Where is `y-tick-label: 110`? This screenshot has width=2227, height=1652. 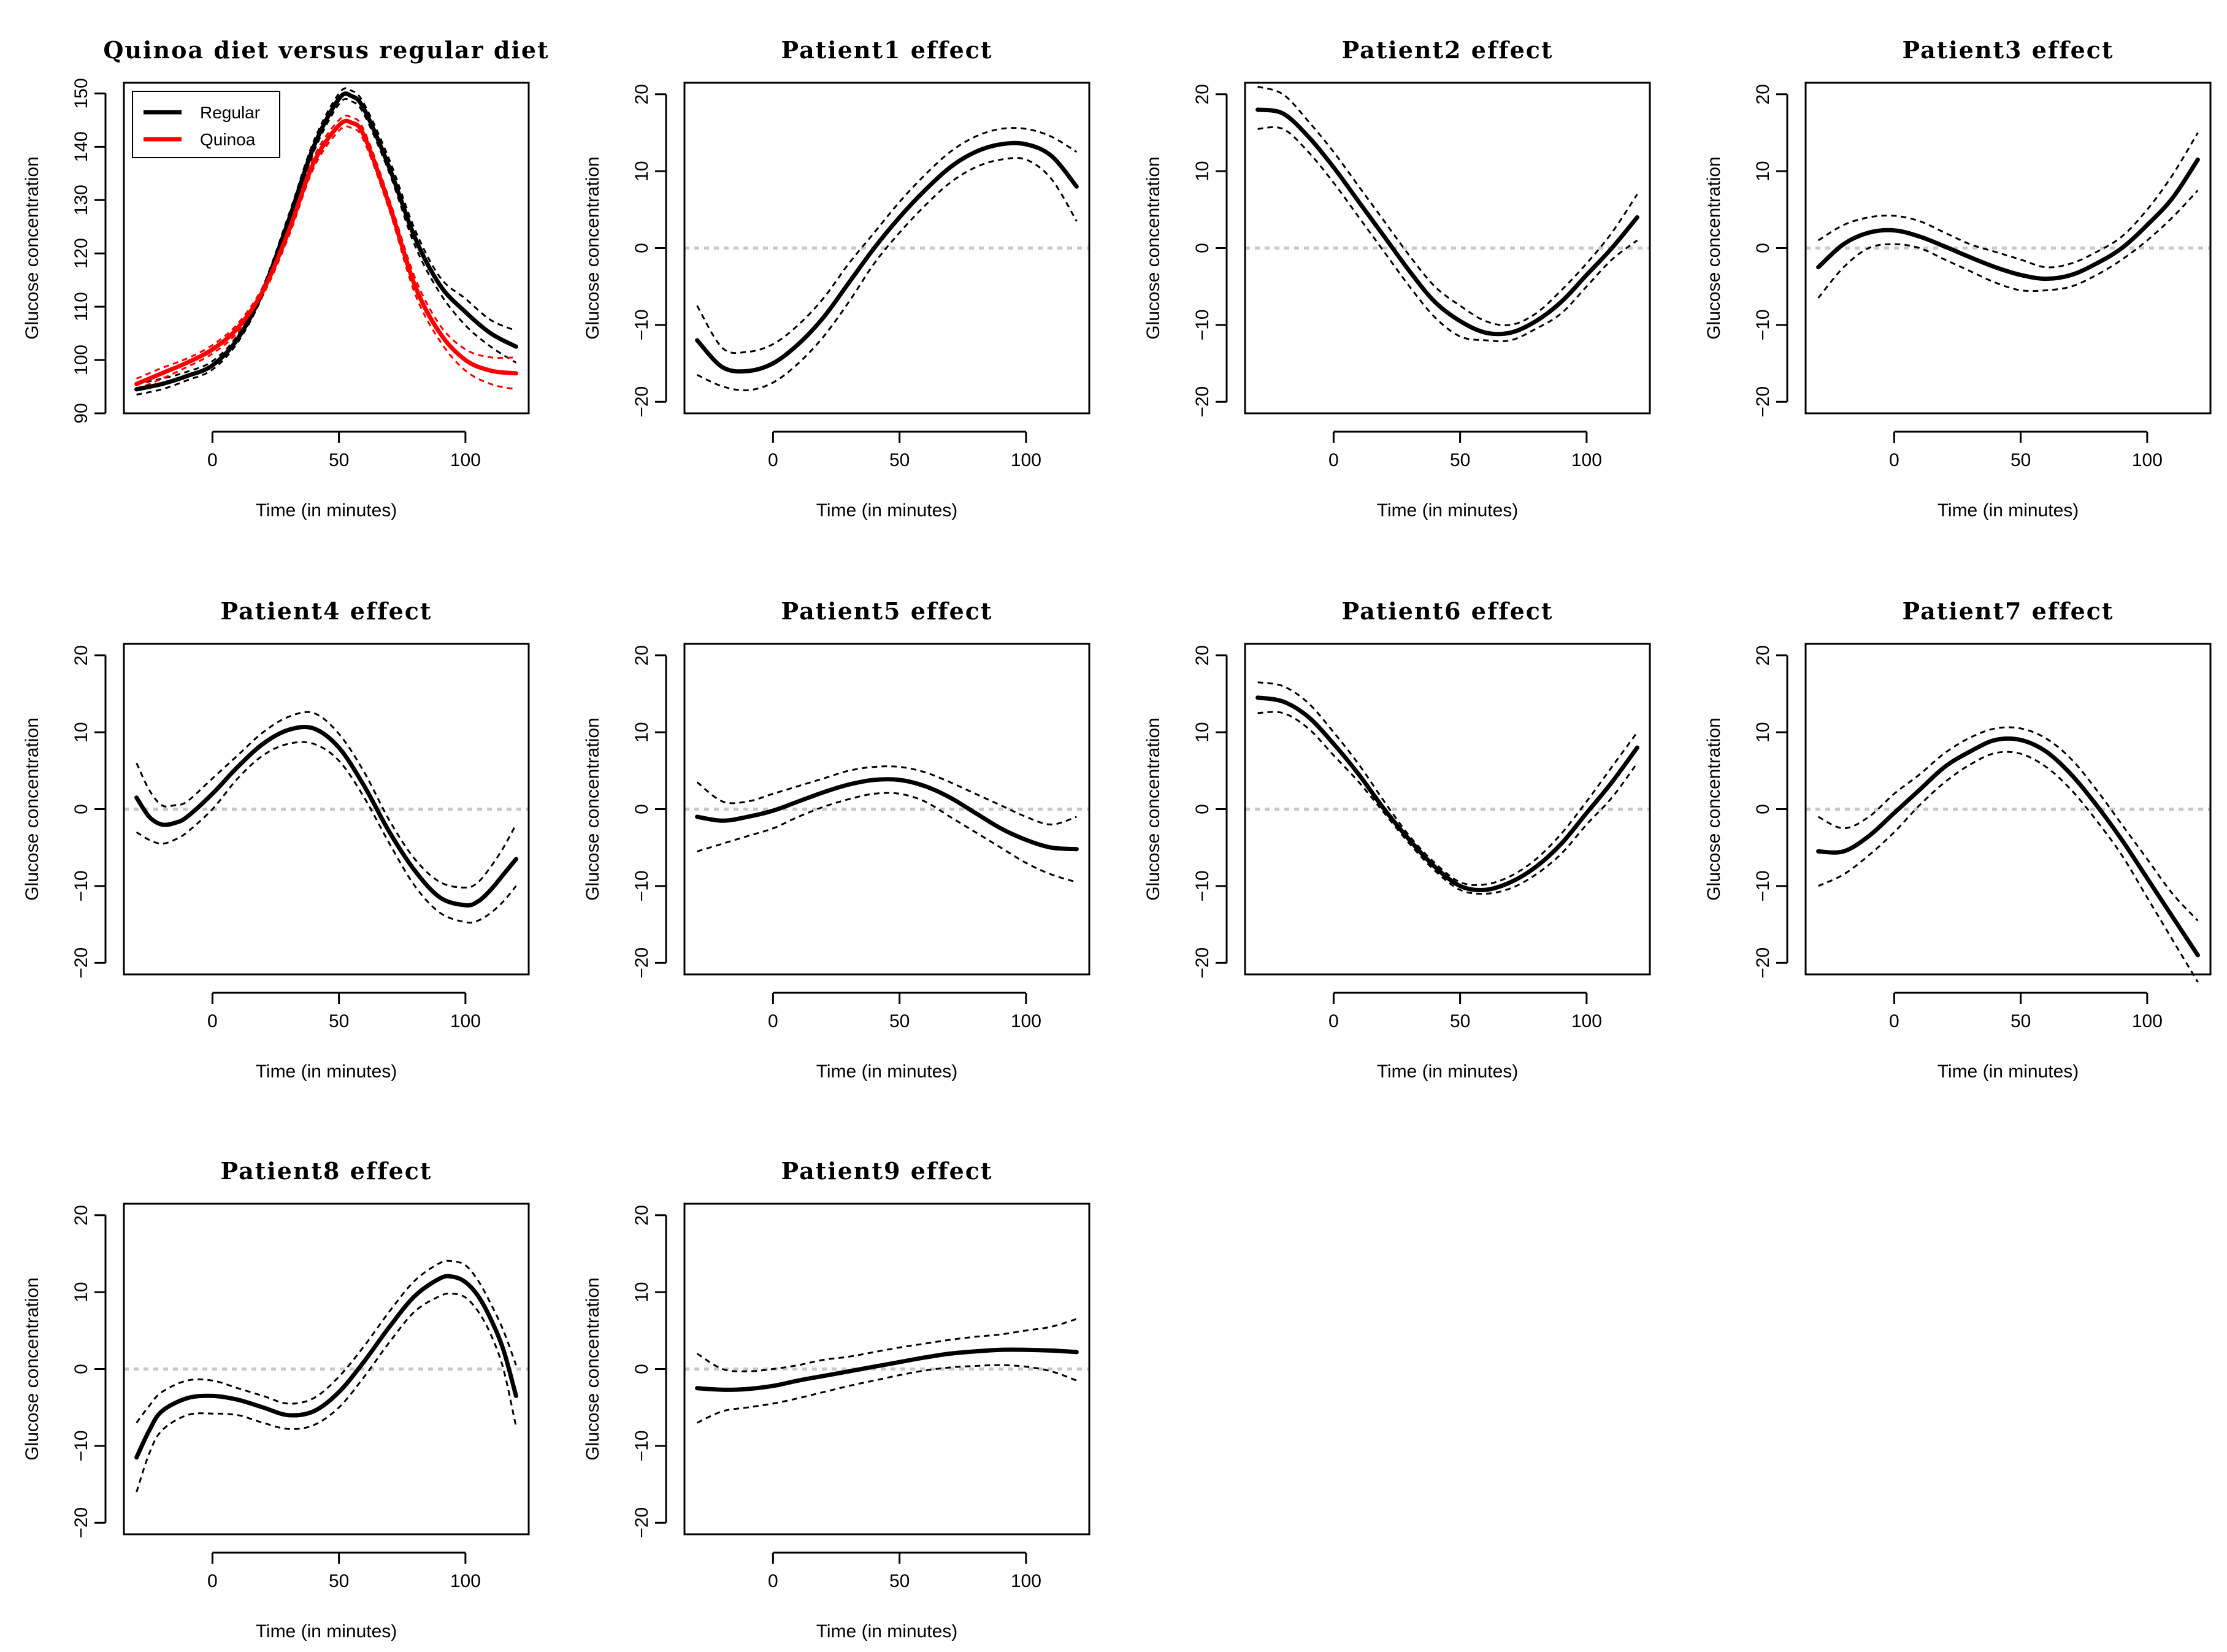 y-tick-label: 110 is located at coordinates (81, 306).